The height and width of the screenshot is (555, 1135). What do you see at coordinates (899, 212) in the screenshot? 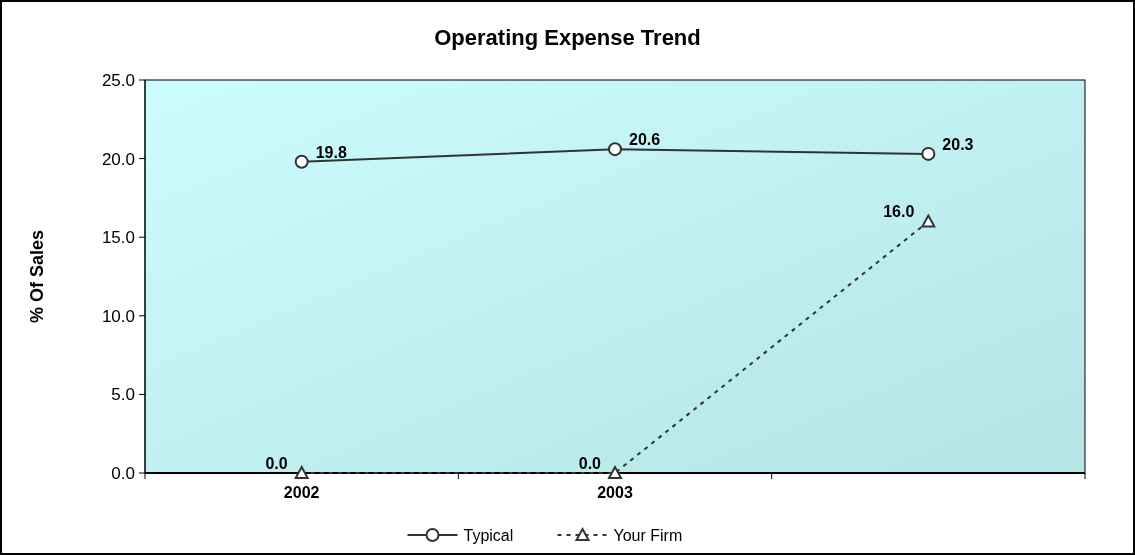
I see `data-label: 16.0` at bounding box center [899, 212].